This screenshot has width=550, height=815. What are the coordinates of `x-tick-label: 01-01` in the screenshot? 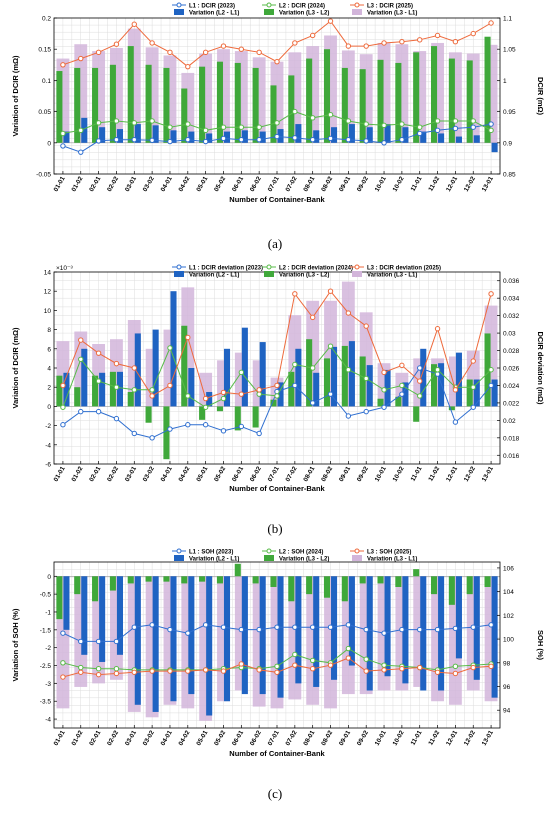 It's located at (60, 738).